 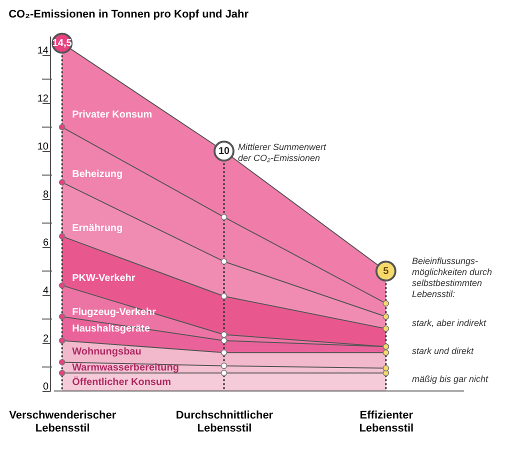 What do you see at coordinates (449, 323) in the screenshot?
I see `text: stark, aber indirekt` at bounding box center [449, 323].